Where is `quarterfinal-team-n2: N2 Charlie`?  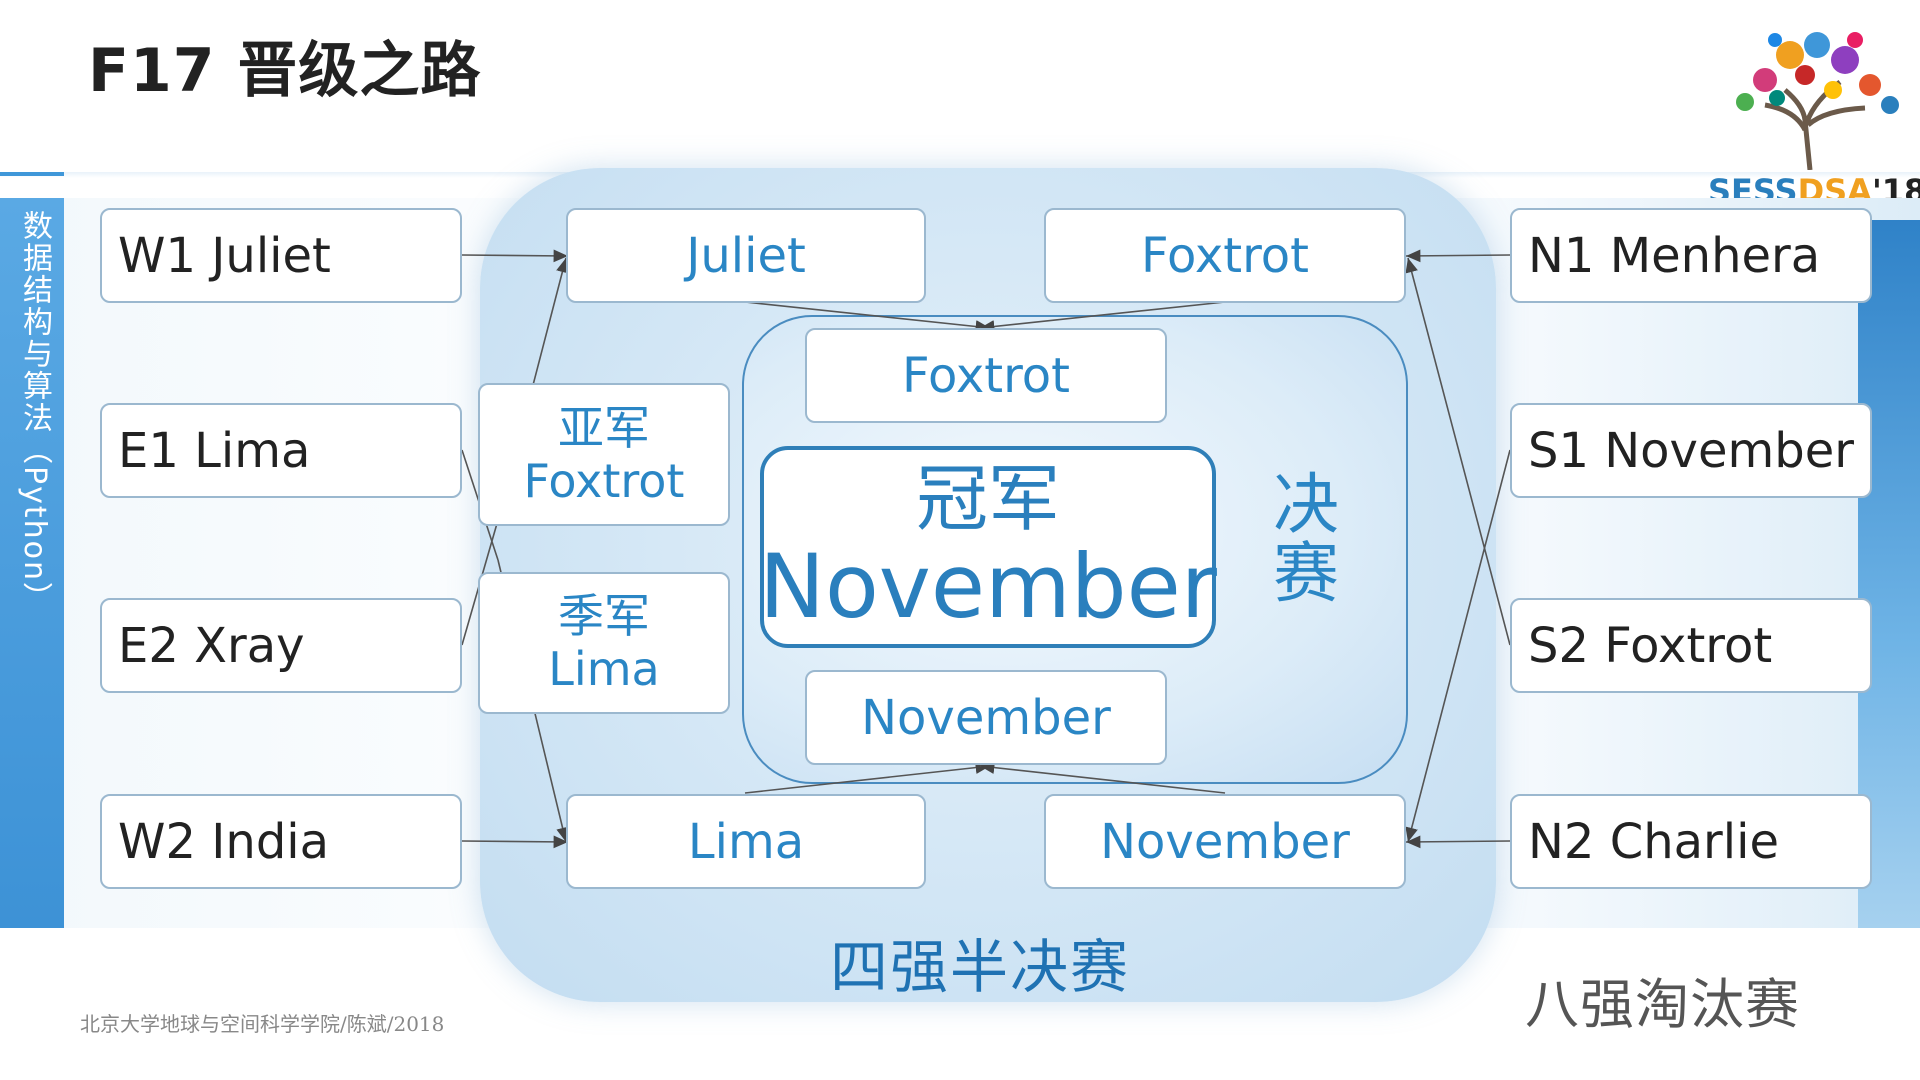 quarterfinal-team-n2: N2 Charlie is located at coordinates (1691, 841).